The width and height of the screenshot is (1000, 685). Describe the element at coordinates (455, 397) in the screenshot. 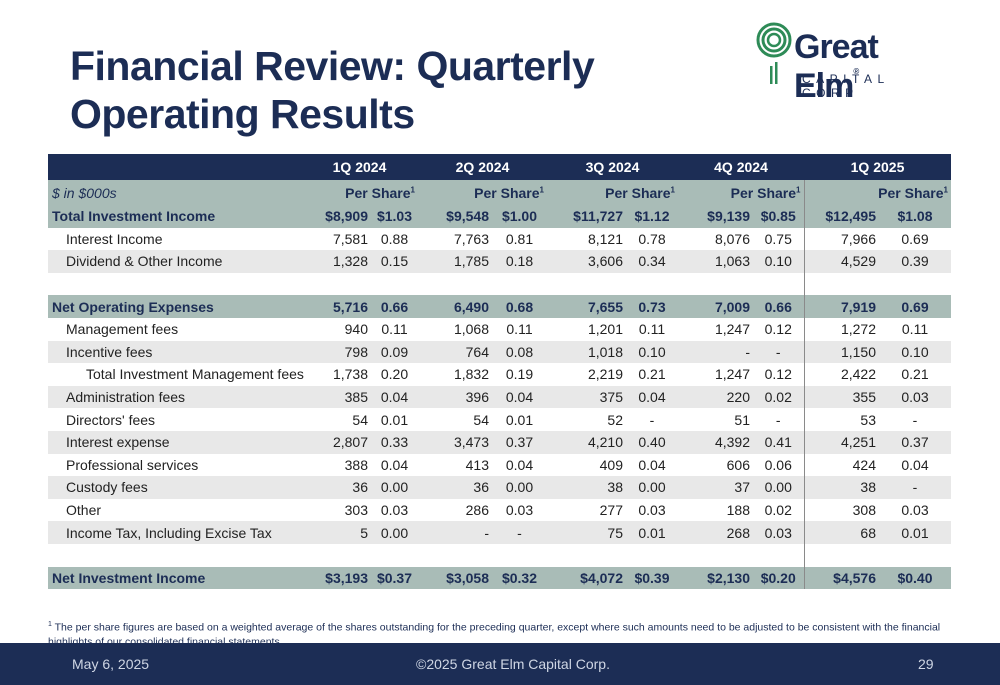

I see `amount-cell: 396` at that location.